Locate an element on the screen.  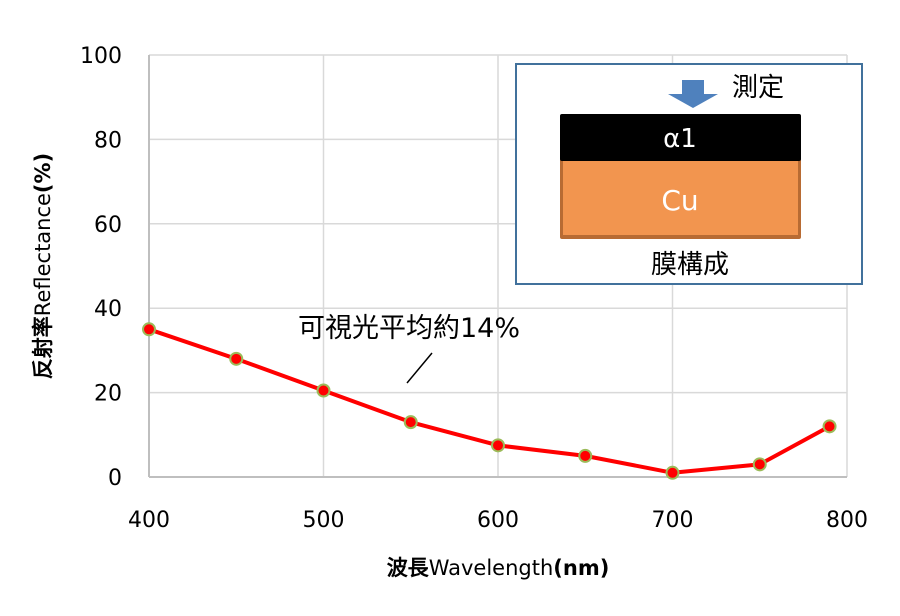
inset-caption: 膜構成 is located at coordinates (690, 265).